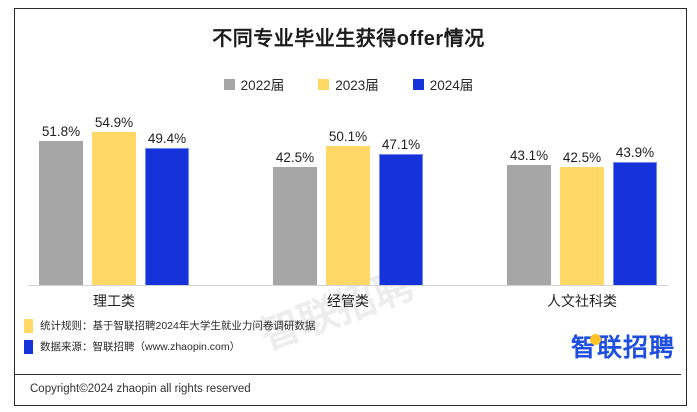  What do you see at coordinates (635, 152) in the screenshot?
I see `bar-value-label: 43.9%` at bounding box center [635, 152].